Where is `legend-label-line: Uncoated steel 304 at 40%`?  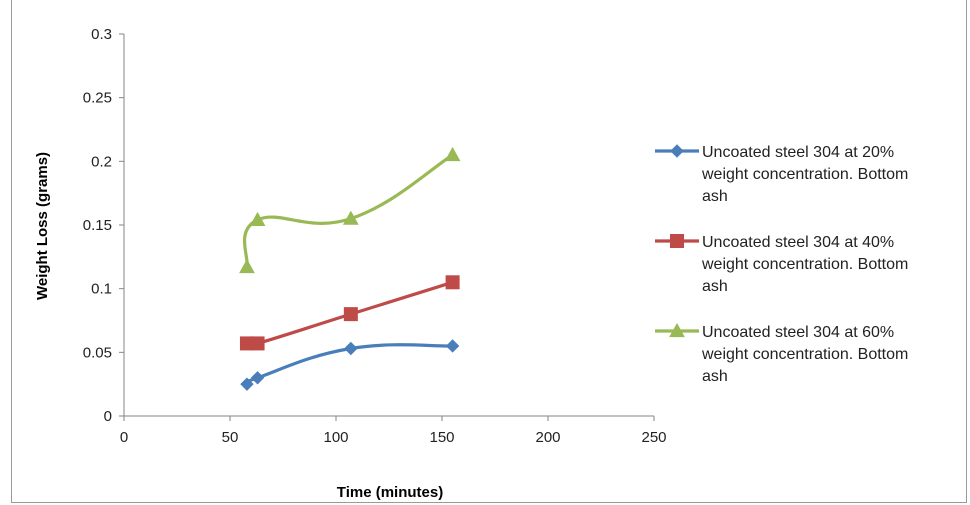
legend-label-line: Uncoated steel 304 at 40% is located at coordinates (798, 242).